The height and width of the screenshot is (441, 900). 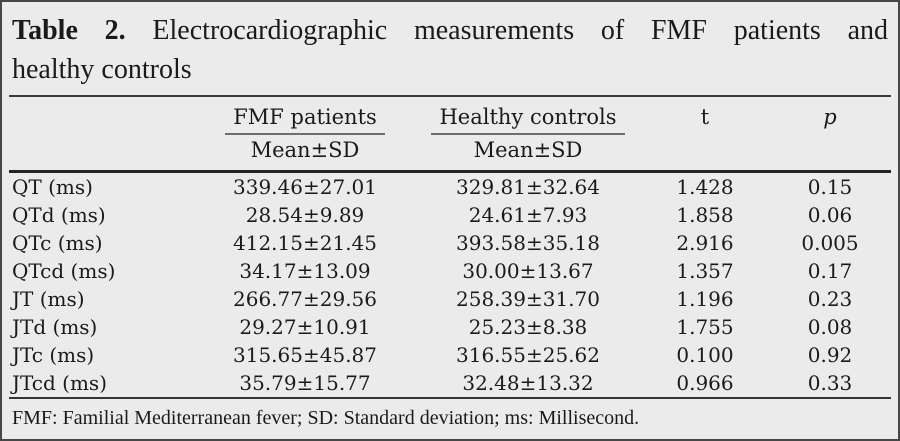 What do you see at coordinates (102, 117) in the screenshot?
I see `empty-header-cell` at bounding box center [102, 117].